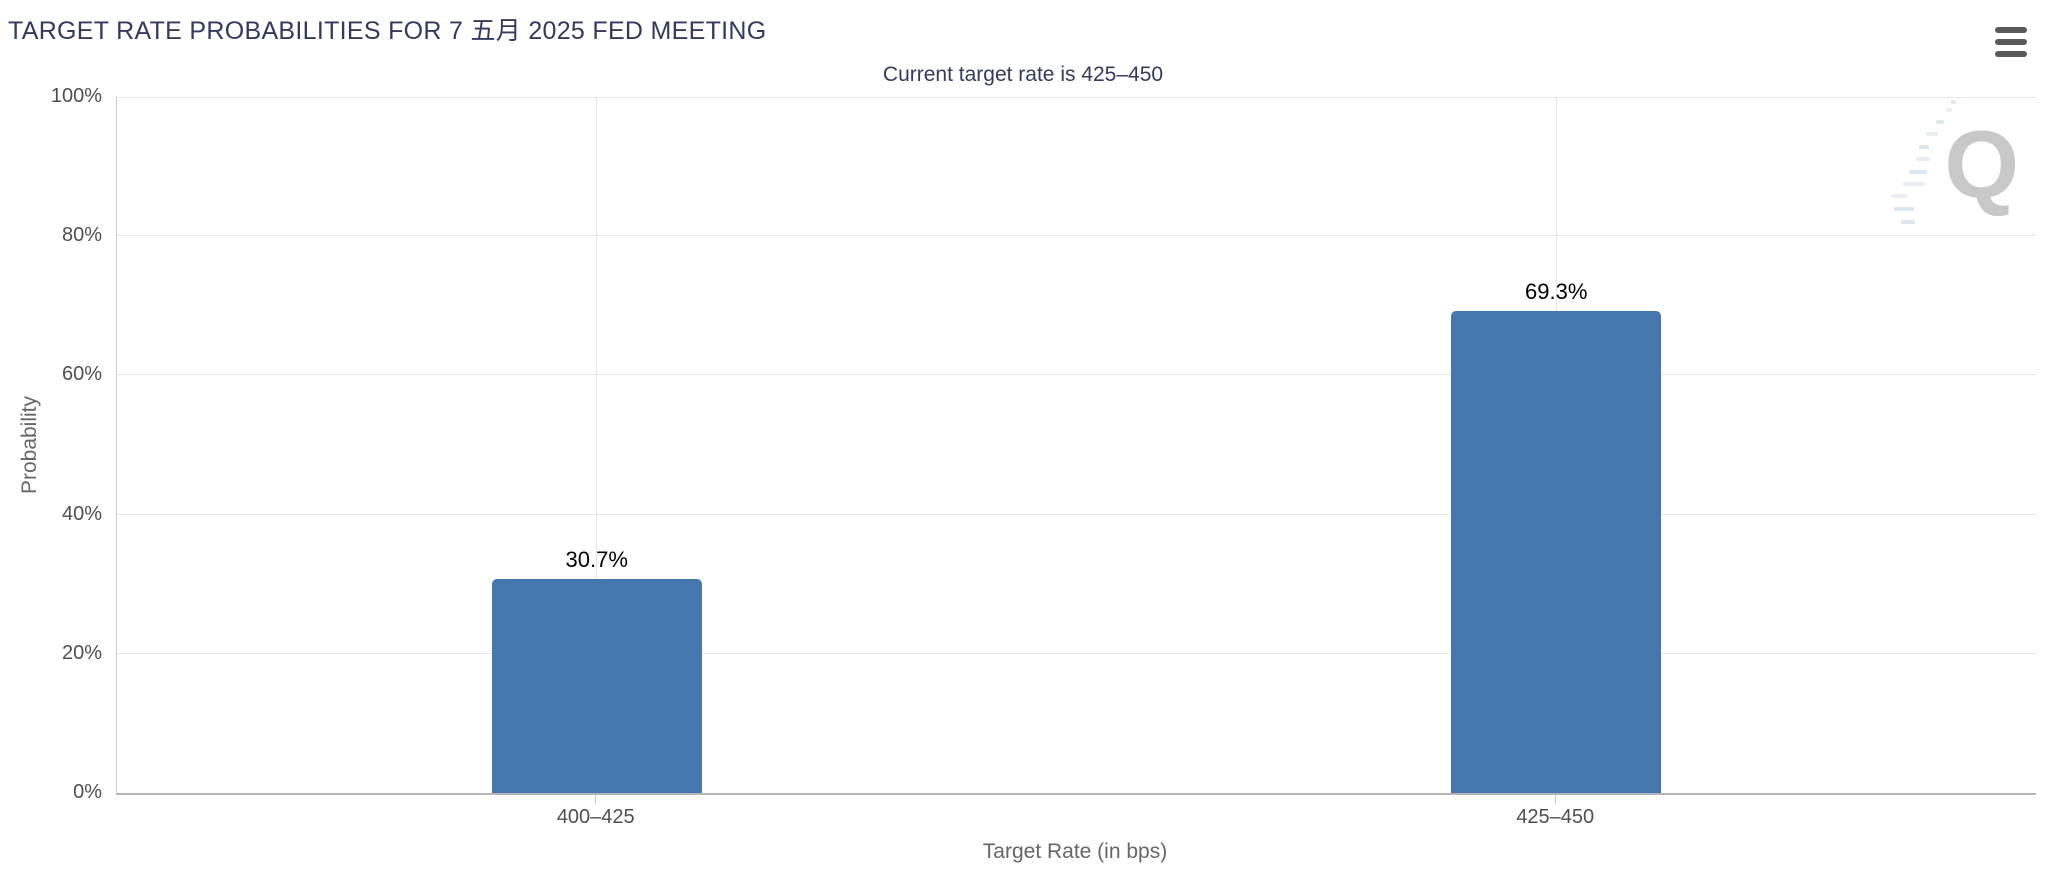  What do you see at coordinates (29, 445) in the screenshot?
I see `y-axis-title: Probability` at bounding box center [29, 445].